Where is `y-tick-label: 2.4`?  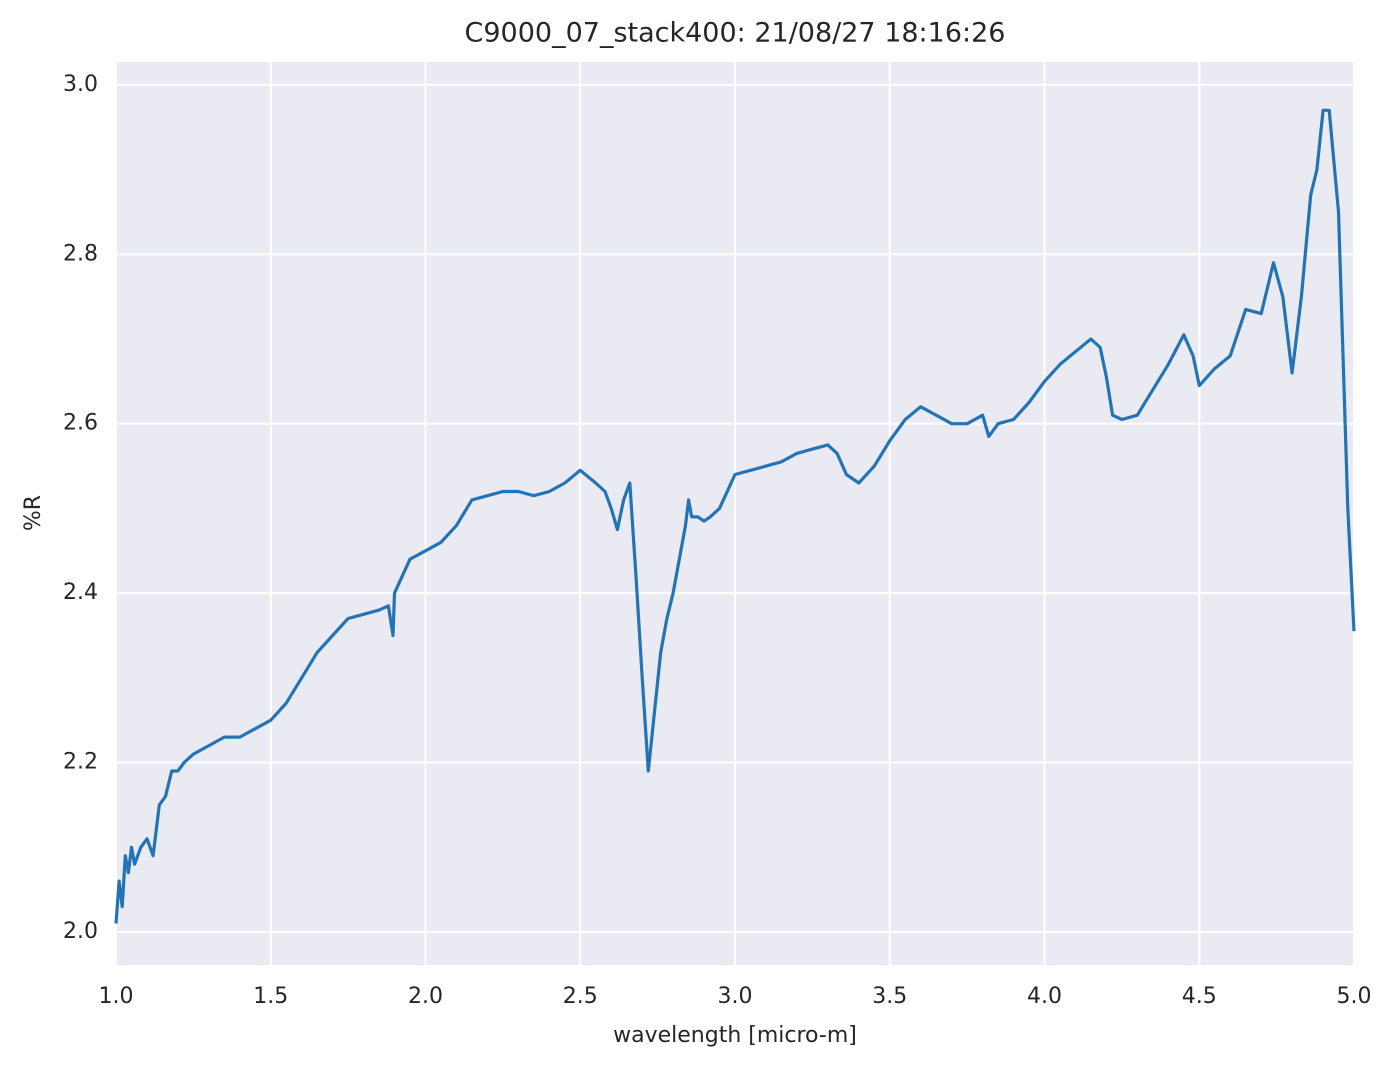
y-tick-label: 2.4 is located at coordinates (80, 592).